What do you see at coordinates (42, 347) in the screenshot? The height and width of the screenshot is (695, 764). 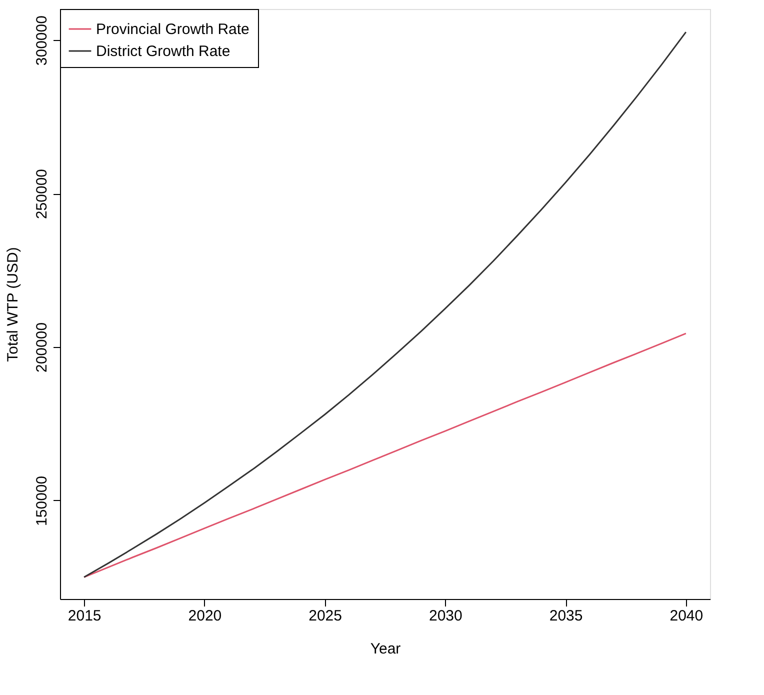 I see `y-tick-label: 200000` at bounding box center [42, 347].